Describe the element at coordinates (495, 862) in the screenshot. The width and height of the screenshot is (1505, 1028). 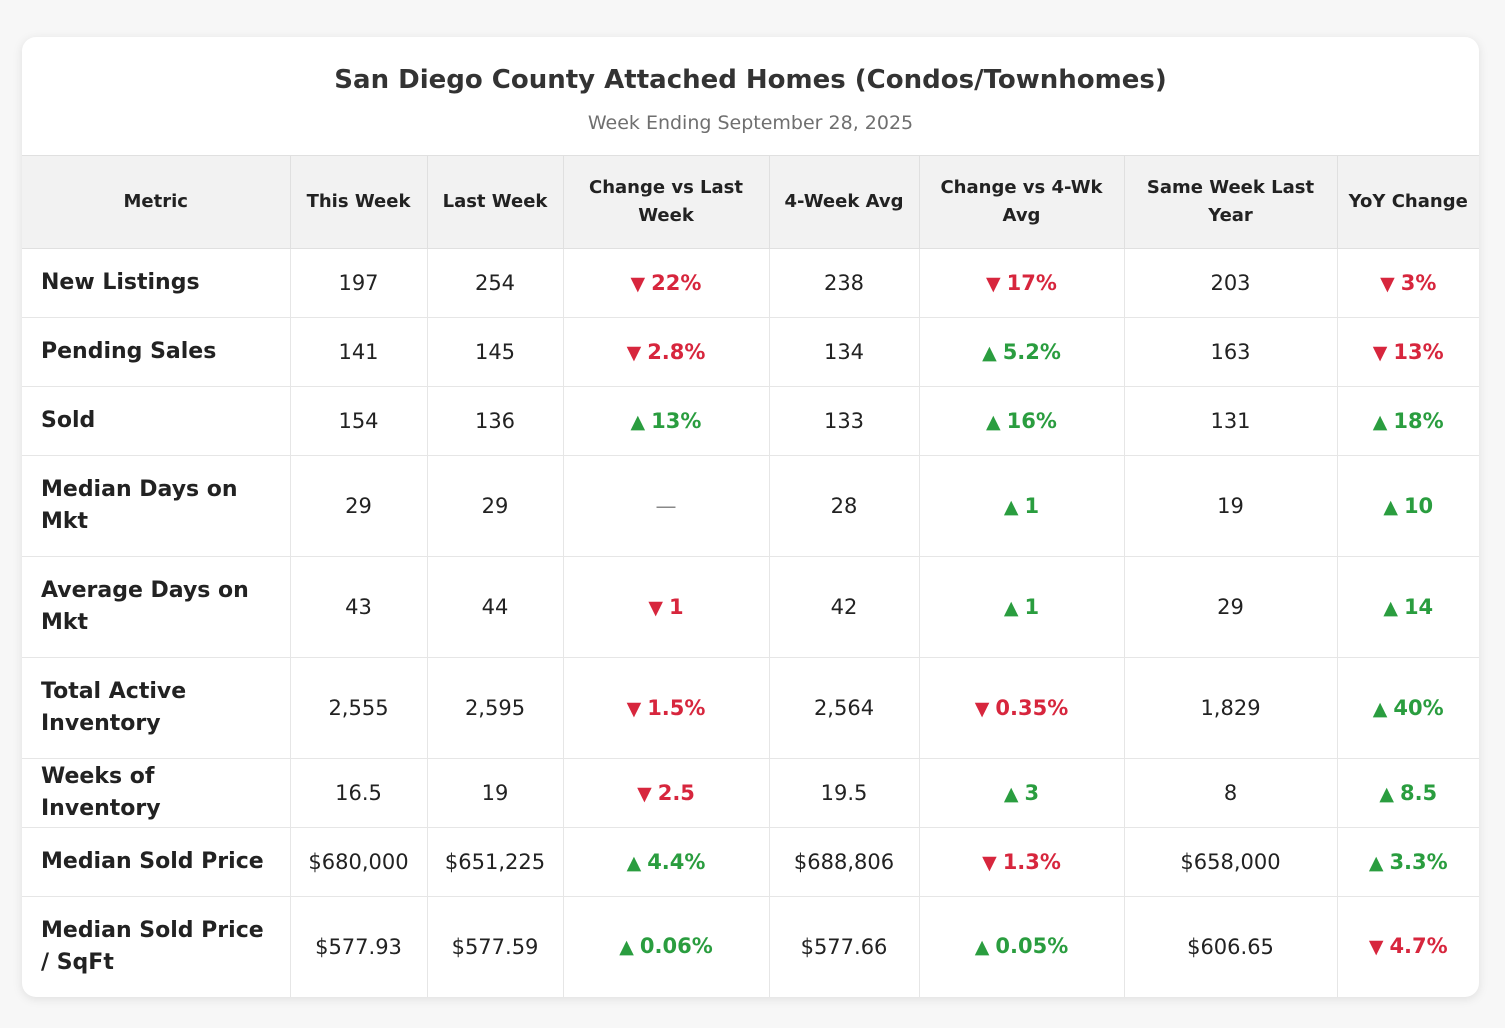
I see `last-week-value: $651,225` at that location.